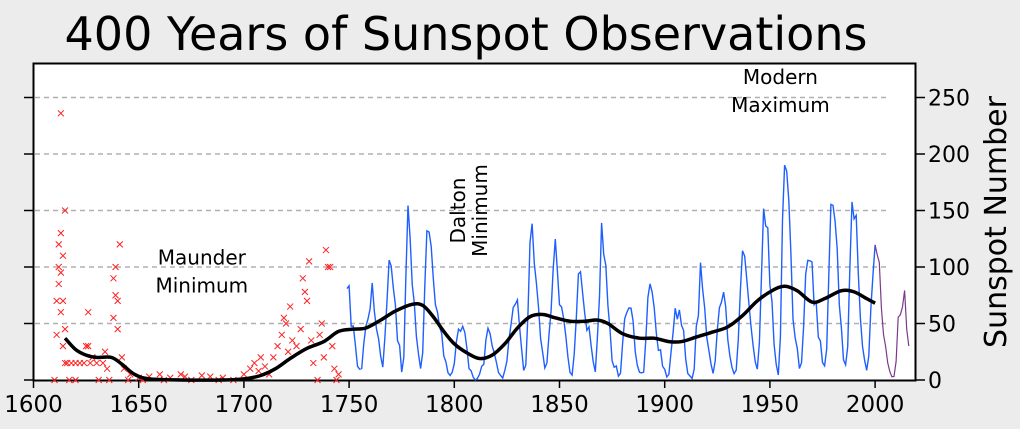 This screenshot has width=1020, height=429. I want to click on y-tick-label: 100, so click(949, 268).